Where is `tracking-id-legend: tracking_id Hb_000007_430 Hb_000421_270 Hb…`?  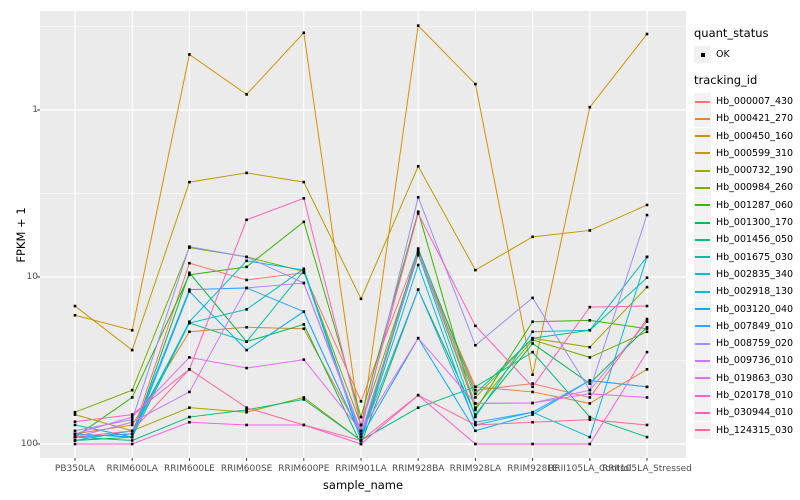 tracking-id-legend: tracking_id Hb_000007_430 Hb_000421_270 Hb… is located at coordinates (747, 256).